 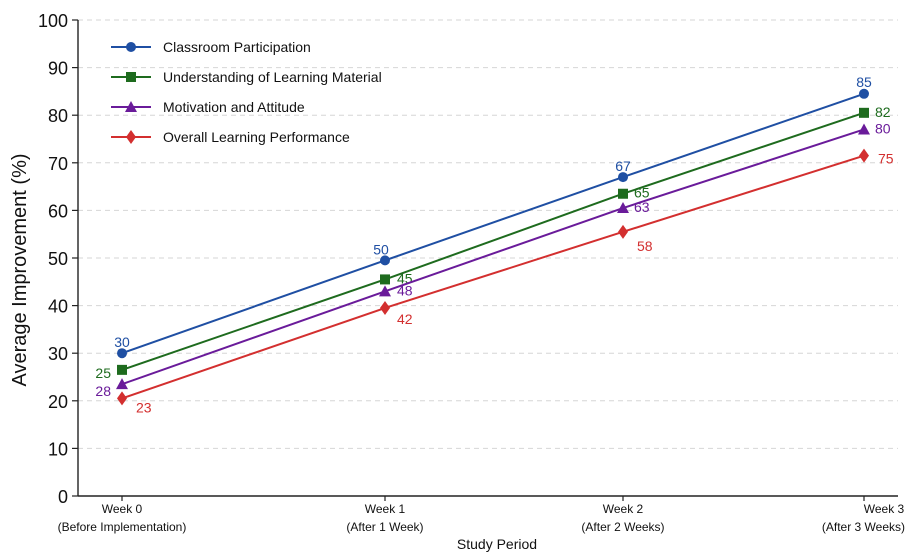 What do you see at coordinates (58, 307) in the screenshot?
I see `y-tick-label: 40` at bounding box center [58, 307].